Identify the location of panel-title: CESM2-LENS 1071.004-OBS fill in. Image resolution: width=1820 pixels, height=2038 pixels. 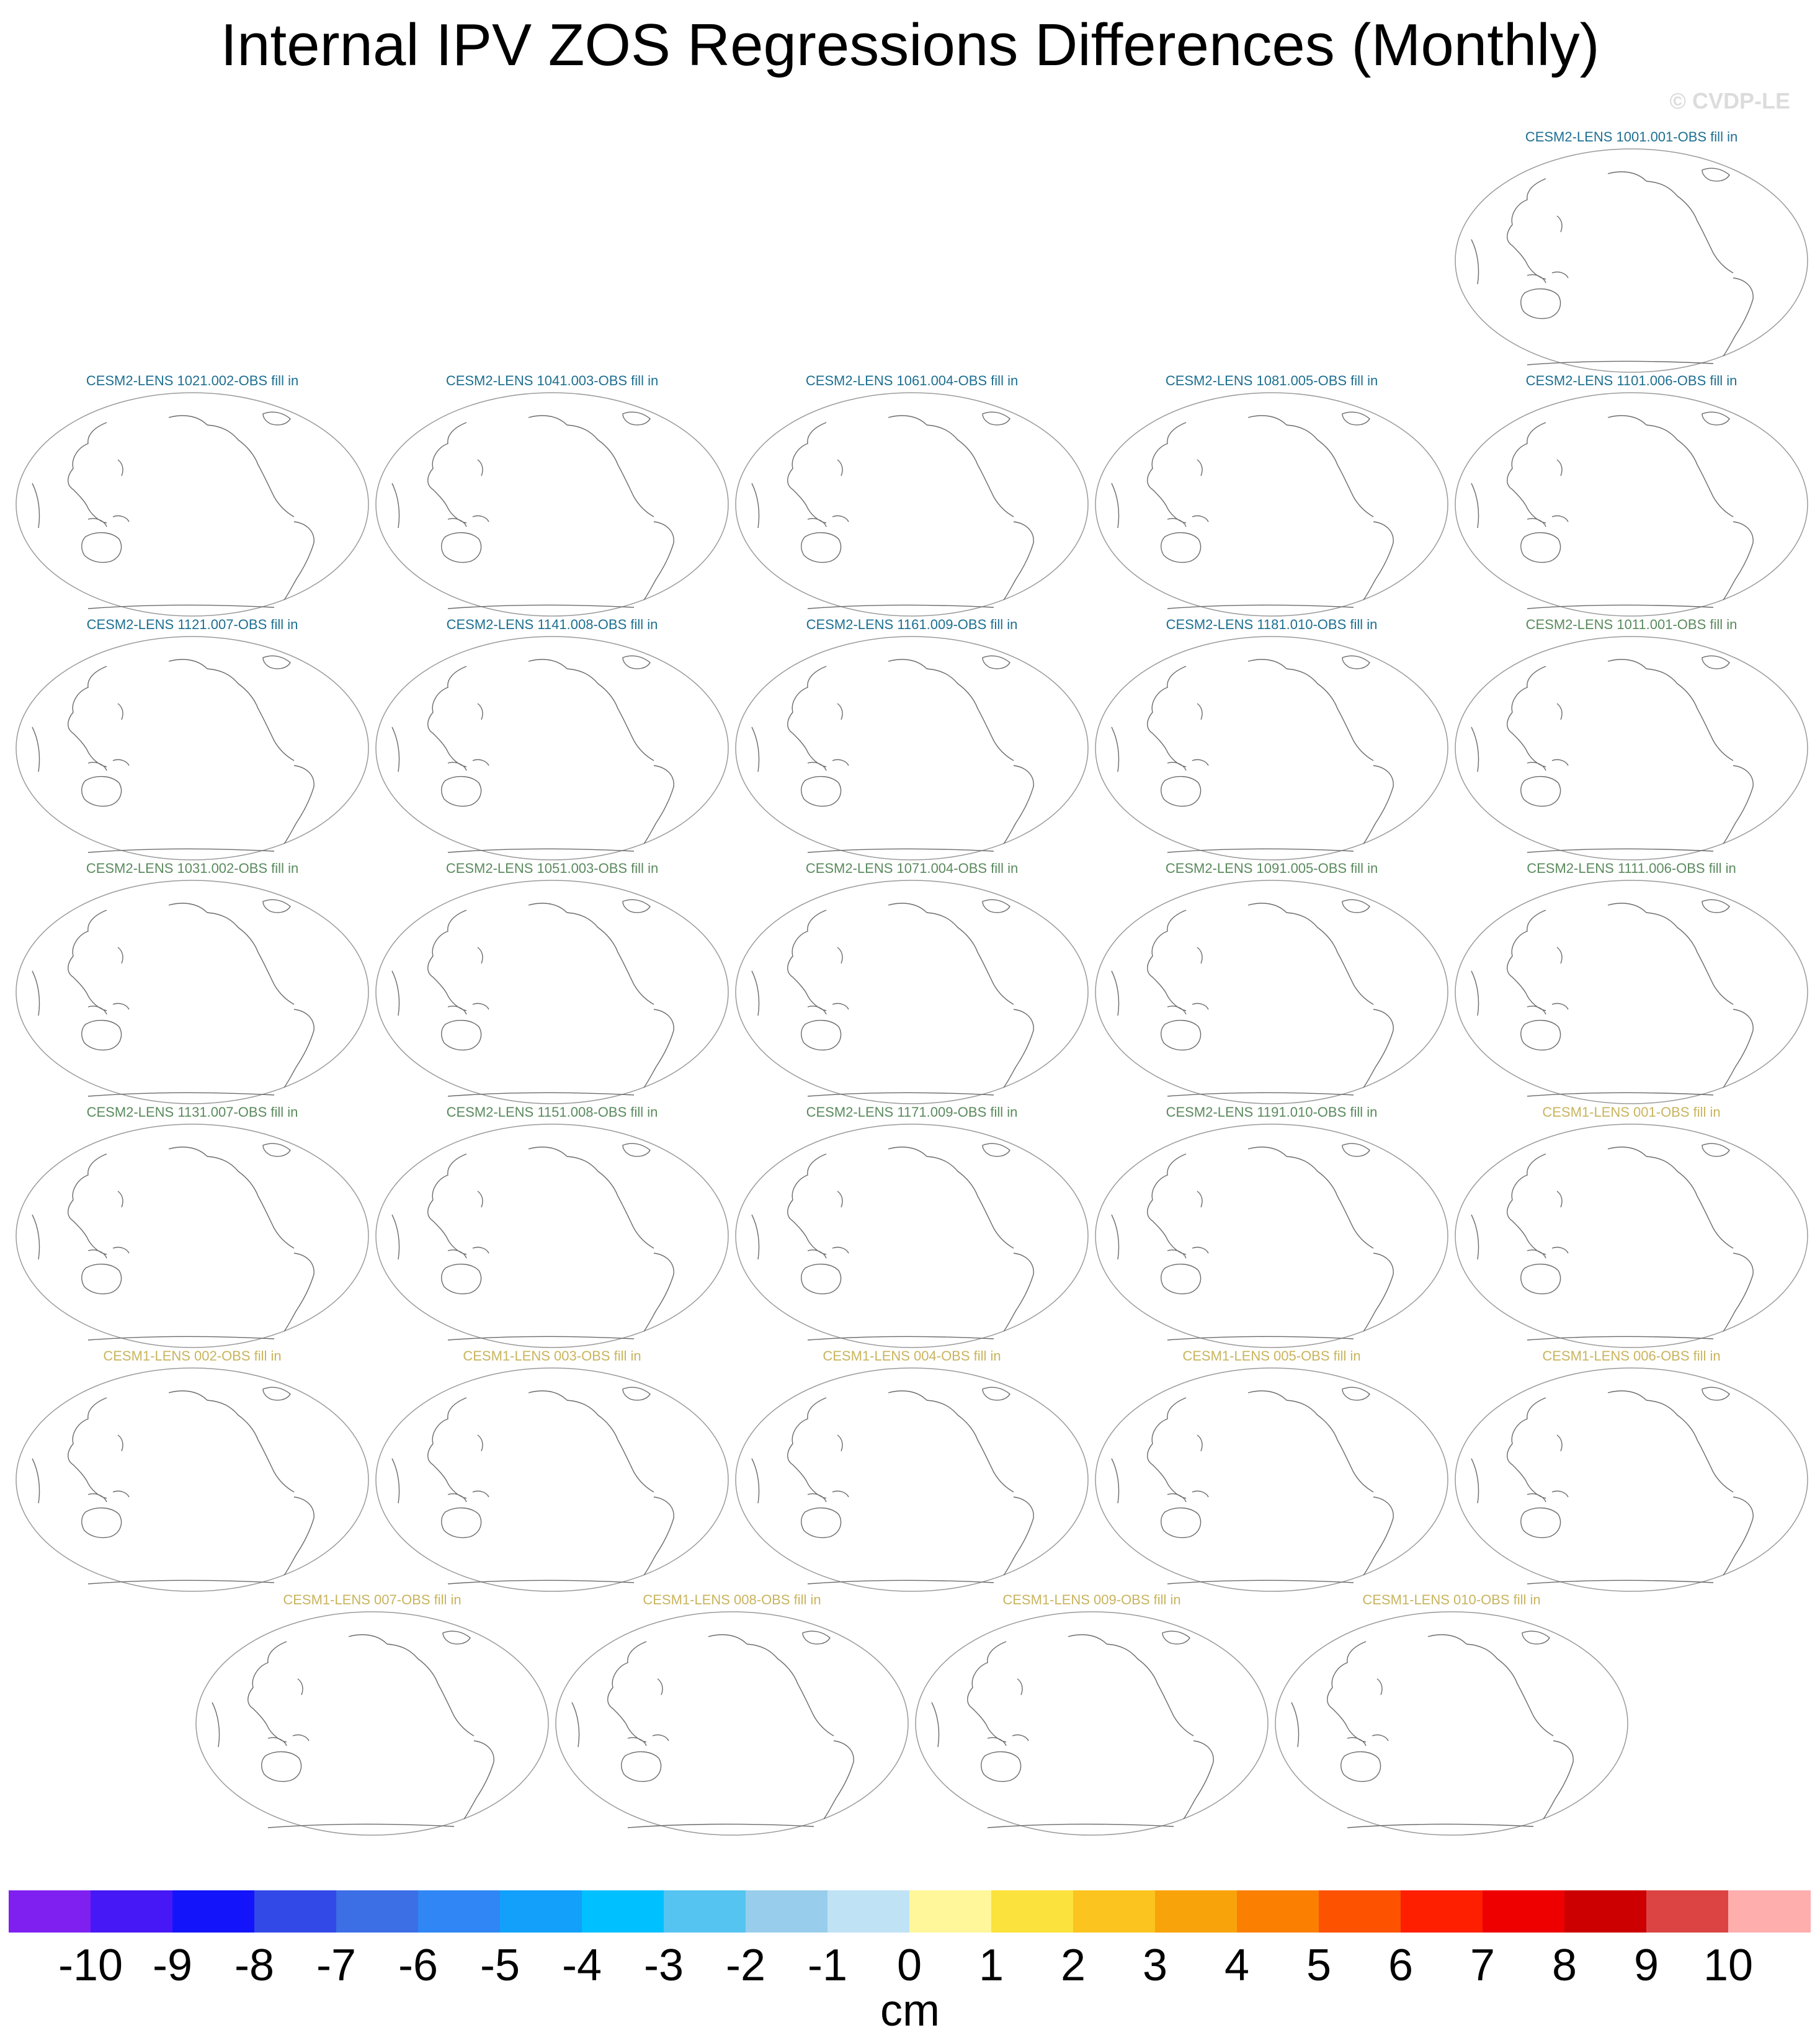
(912, 868).